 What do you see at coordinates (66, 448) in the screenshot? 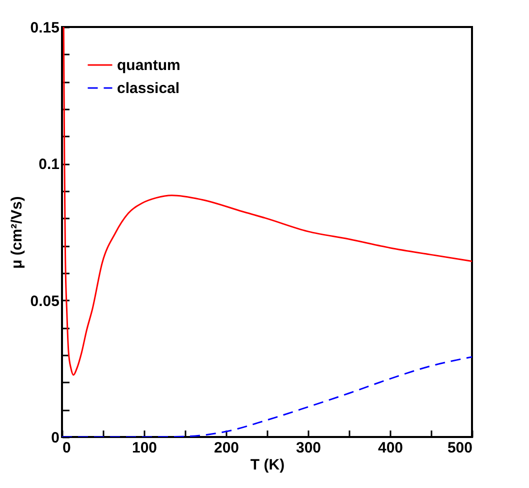
I see `x-tick-label: 0` at bounding box center [66, 448].